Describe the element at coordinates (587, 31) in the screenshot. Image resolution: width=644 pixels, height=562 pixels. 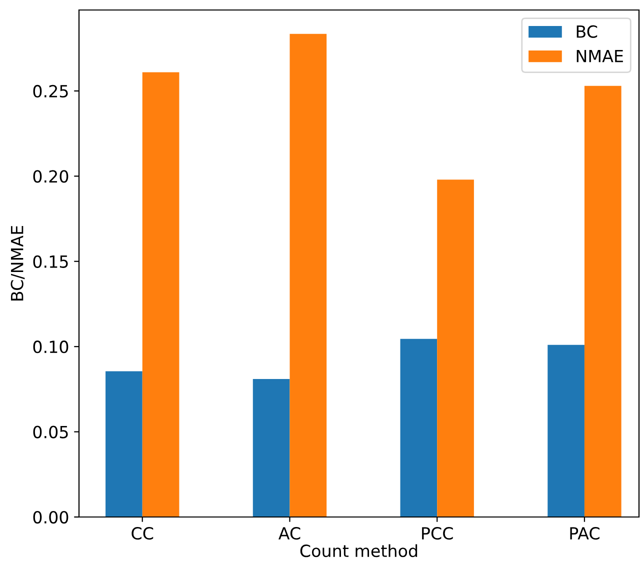
I see `legend-label: BC` at that location.